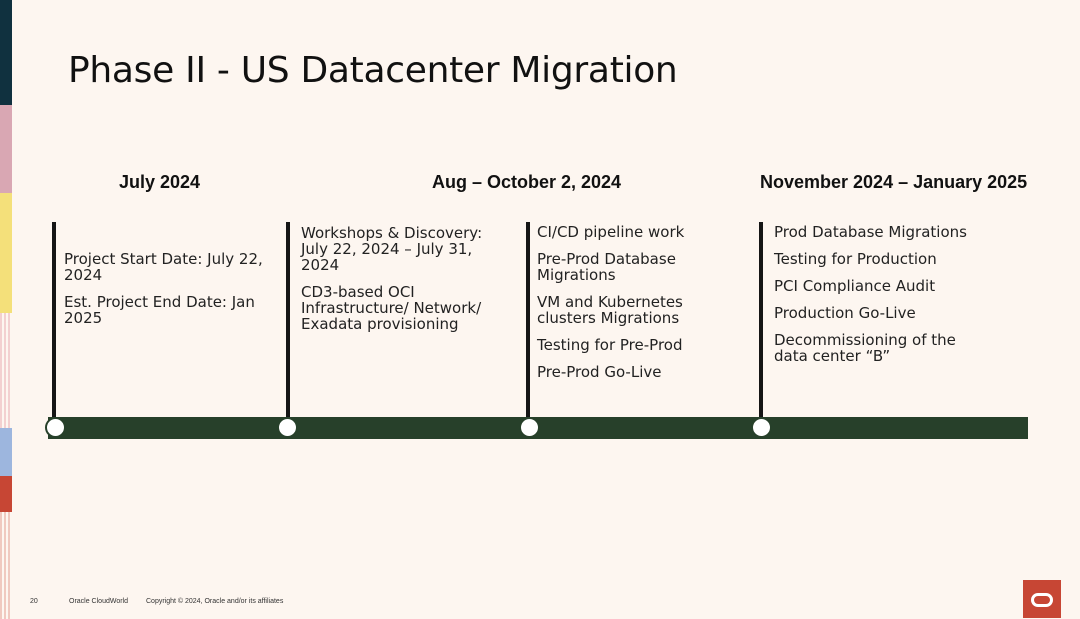  I want to click on milestone-item: Pre-Prod Database Migrations, so click(606, 267).